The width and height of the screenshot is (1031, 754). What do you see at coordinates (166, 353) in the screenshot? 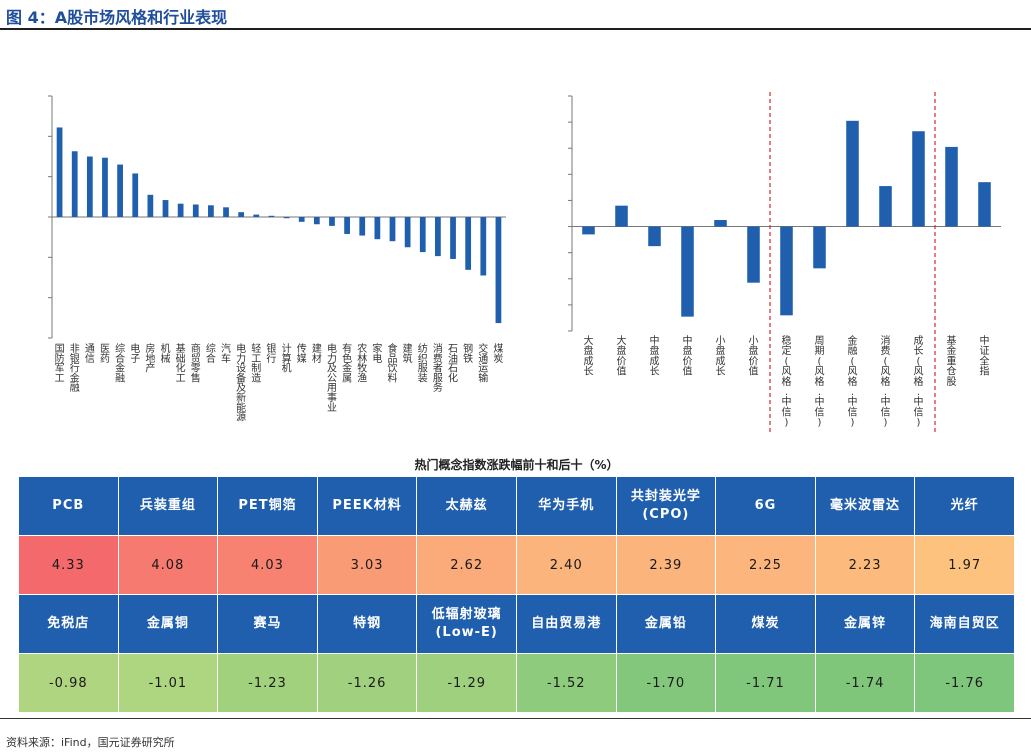
I see `x-tick-label: 机械` at bounding box center [166, 353].